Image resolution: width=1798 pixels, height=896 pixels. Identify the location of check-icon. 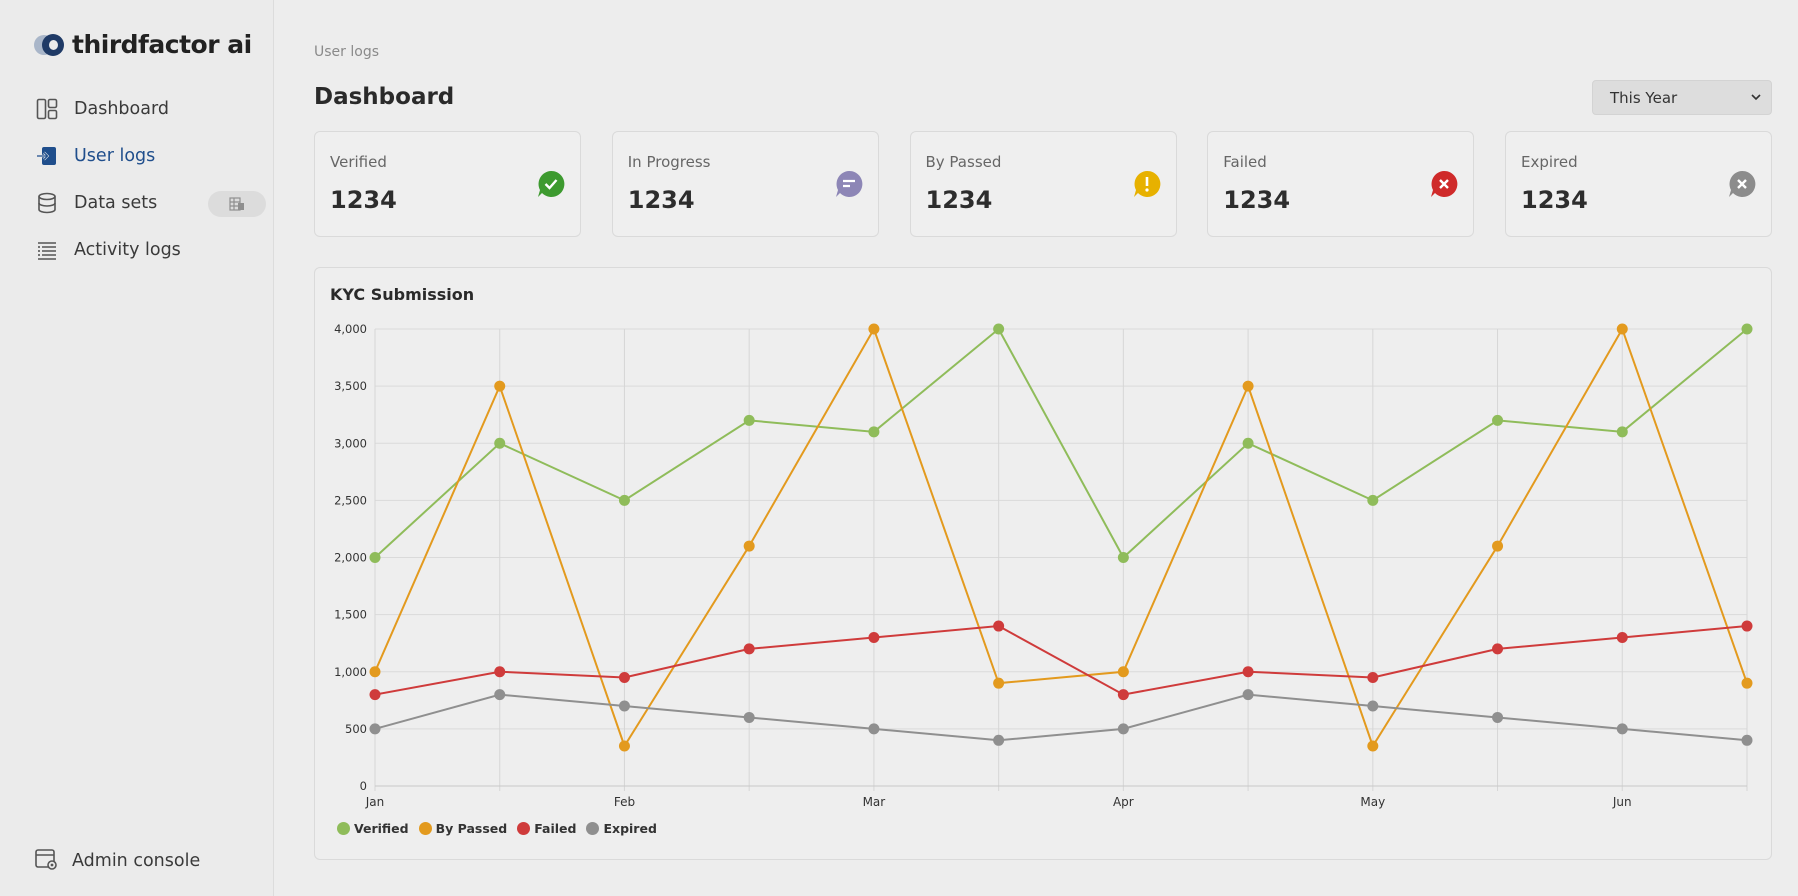
(551, 183).